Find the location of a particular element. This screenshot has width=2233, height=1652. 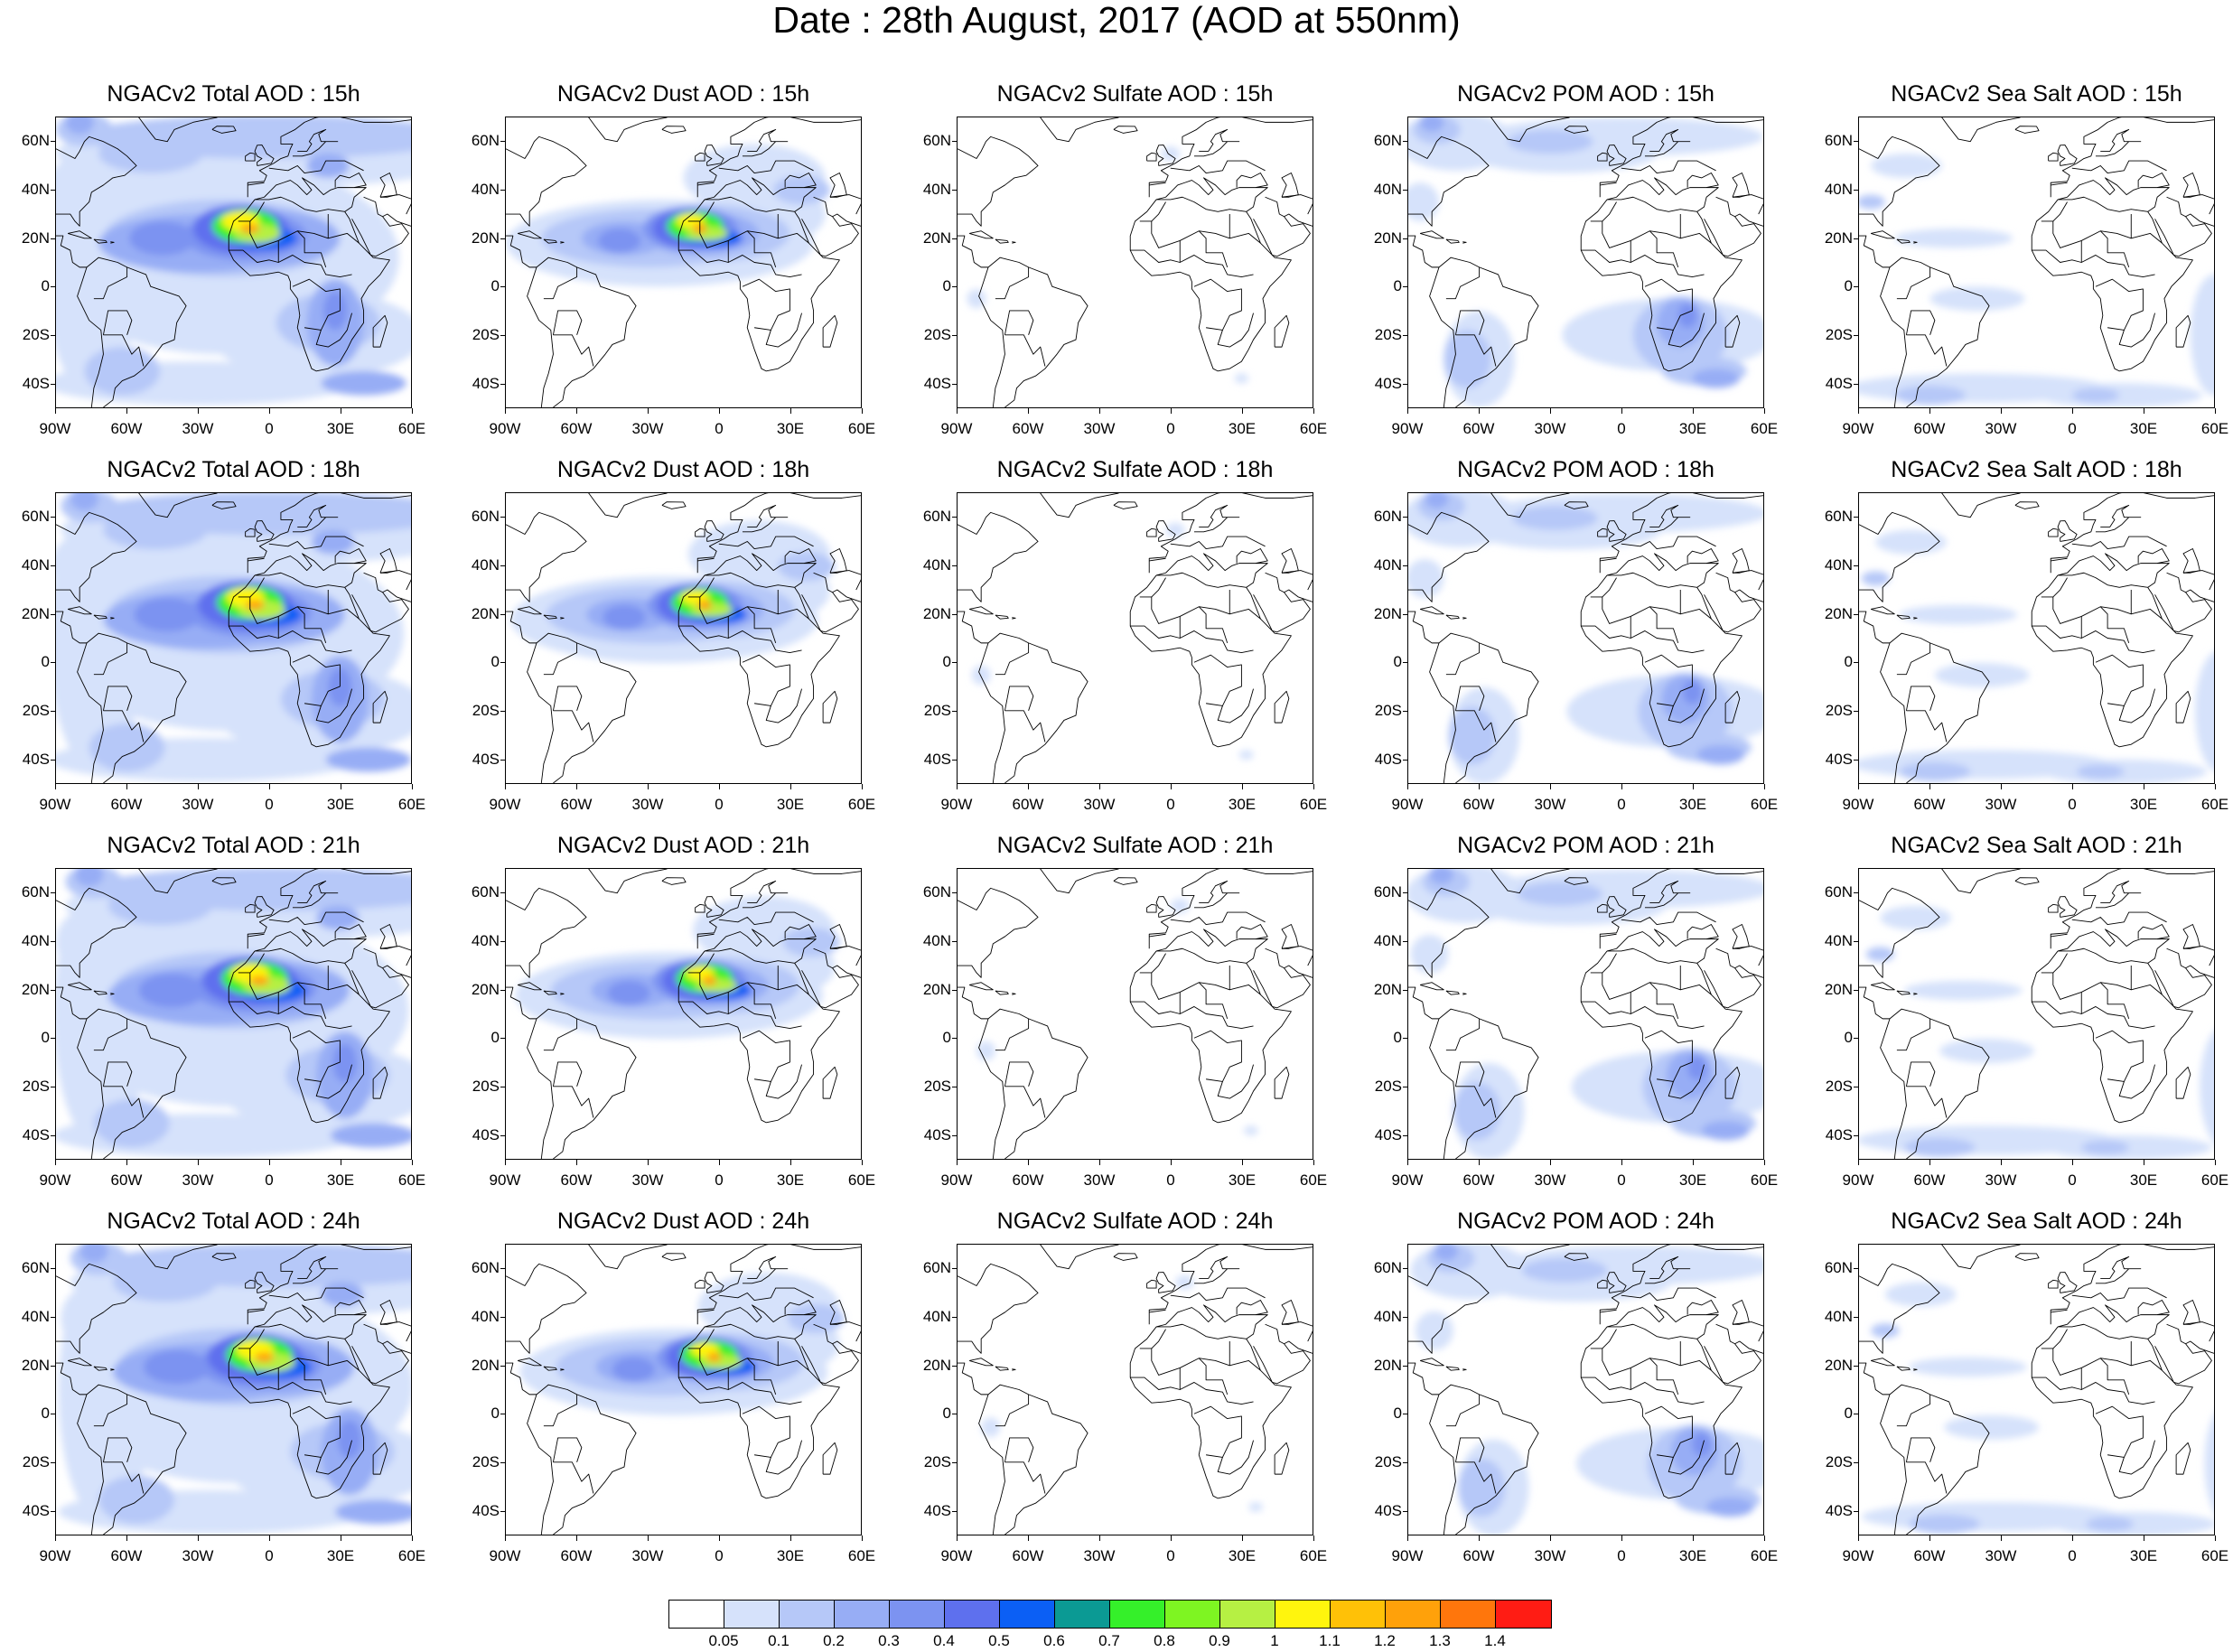

lat-tick-label: 60N is located at coordinates (1838, 140).